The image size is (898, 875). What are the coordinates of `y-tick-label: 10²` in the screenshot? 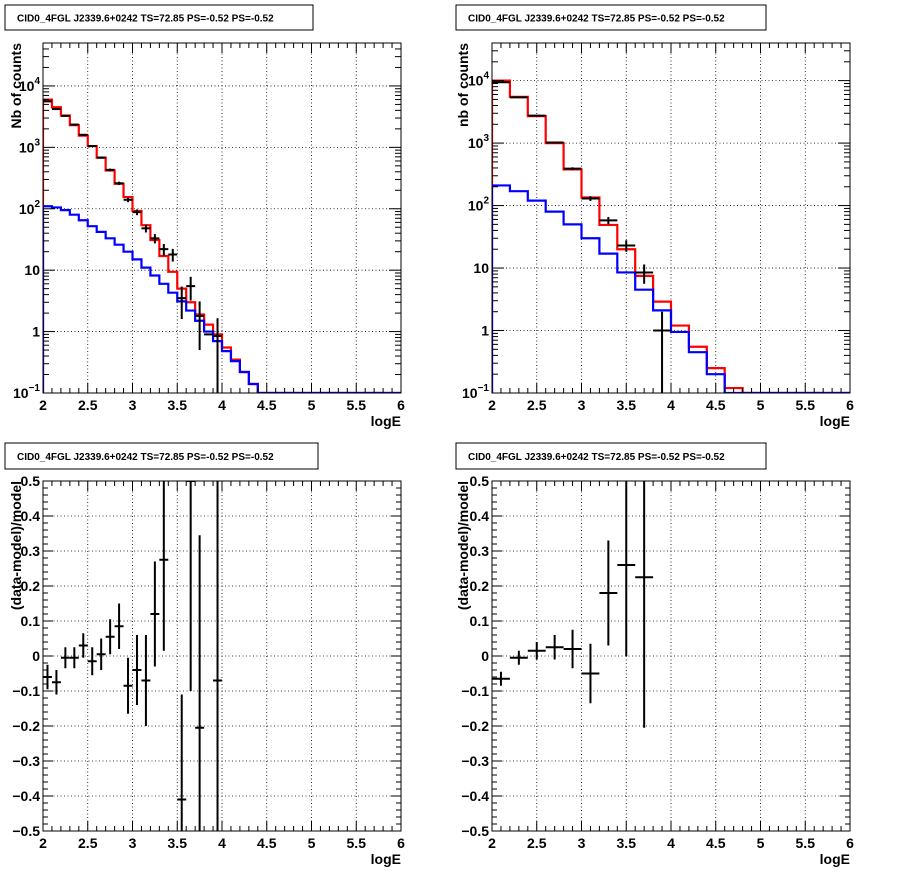 It's located at (479, 205).